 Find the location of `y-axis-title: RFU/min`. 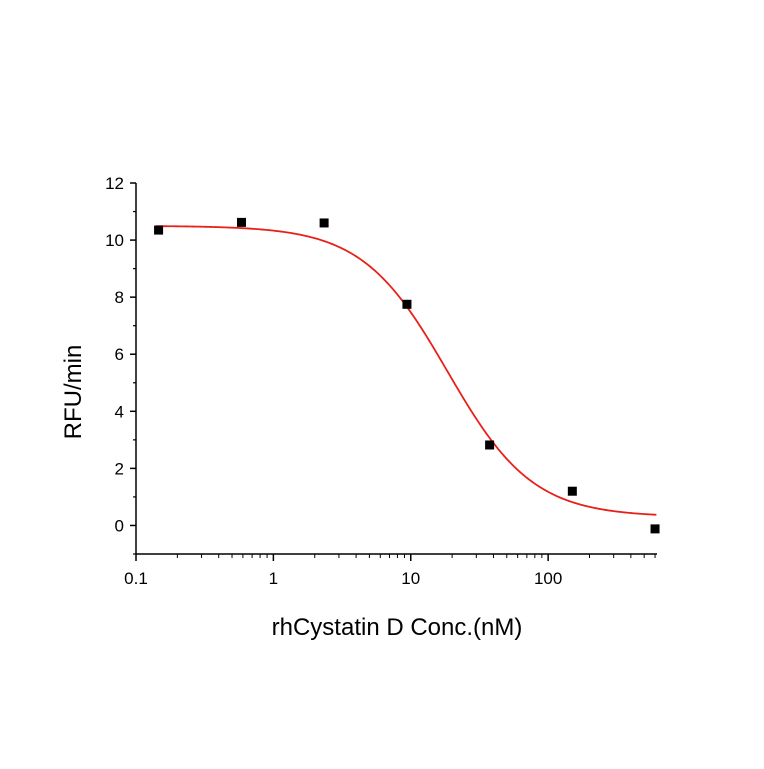

y-axis-title: RFU/min is located at coordinates (73, 392).